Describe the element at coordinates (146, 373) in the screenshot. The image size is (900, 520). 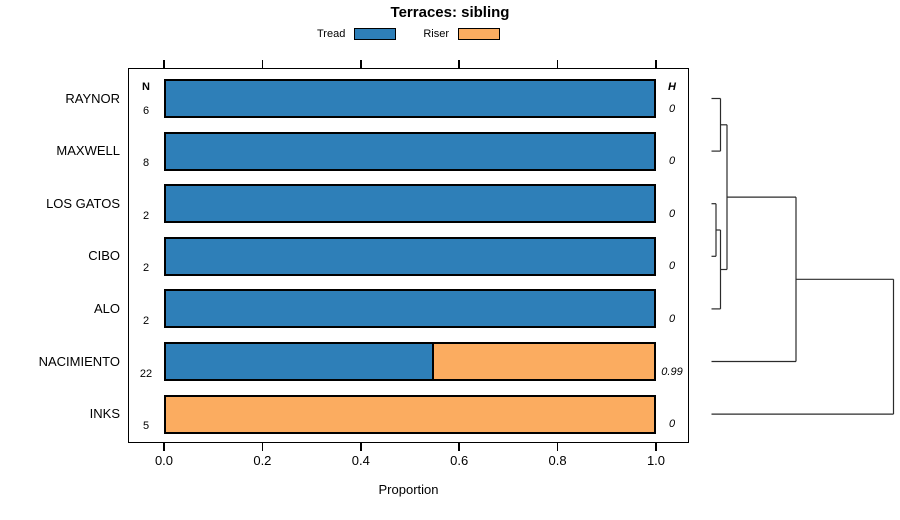
I see `n-value: 22` at that location.